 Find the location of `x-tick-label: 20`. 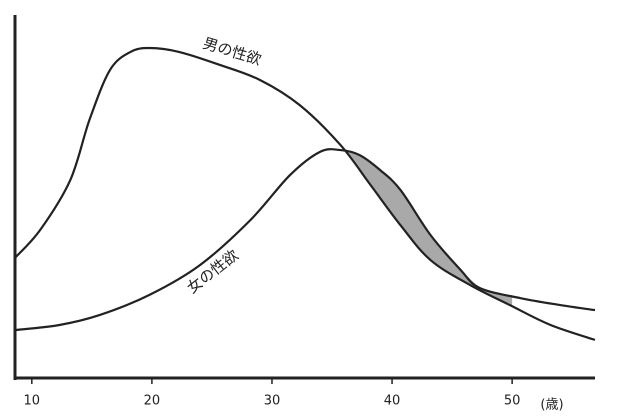

x-tick-label: 20 is located at coordinates (152, 401).